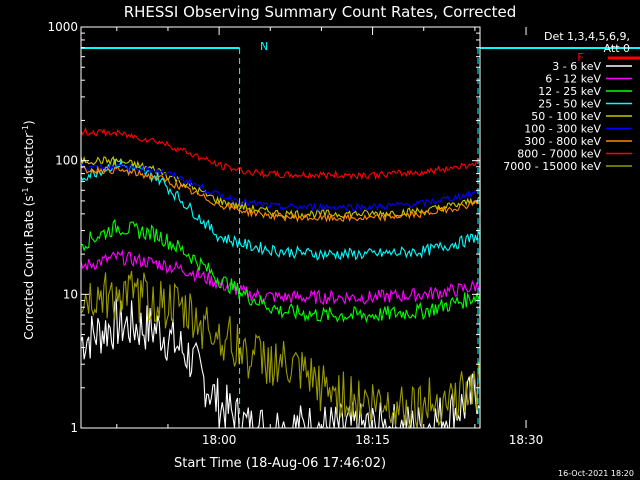 This screenshot has height=480, width=640. What do you see at coordinates (562, 141) in the screenshot?
I see `legend-label-6: 300 - 800 keV` at bounding box center [562, 141].